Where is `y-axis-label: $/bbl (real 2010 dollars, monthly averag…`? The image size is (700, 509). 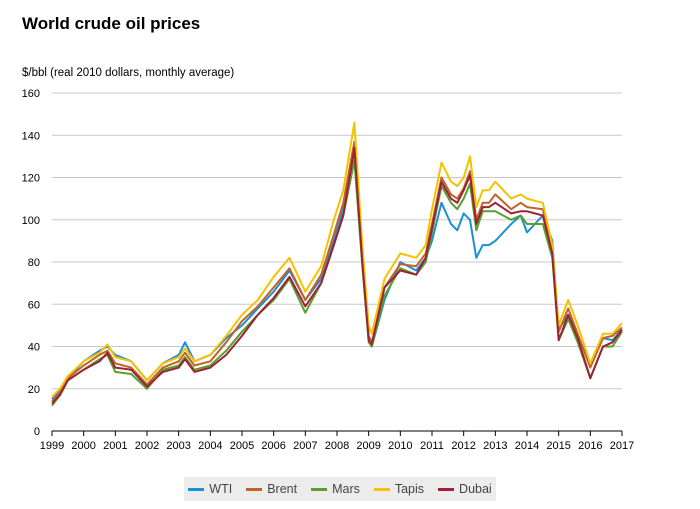 y-axis-label: $/bbl (real 2010 dollars, monthly averag… is located at coordinates (128, 73).